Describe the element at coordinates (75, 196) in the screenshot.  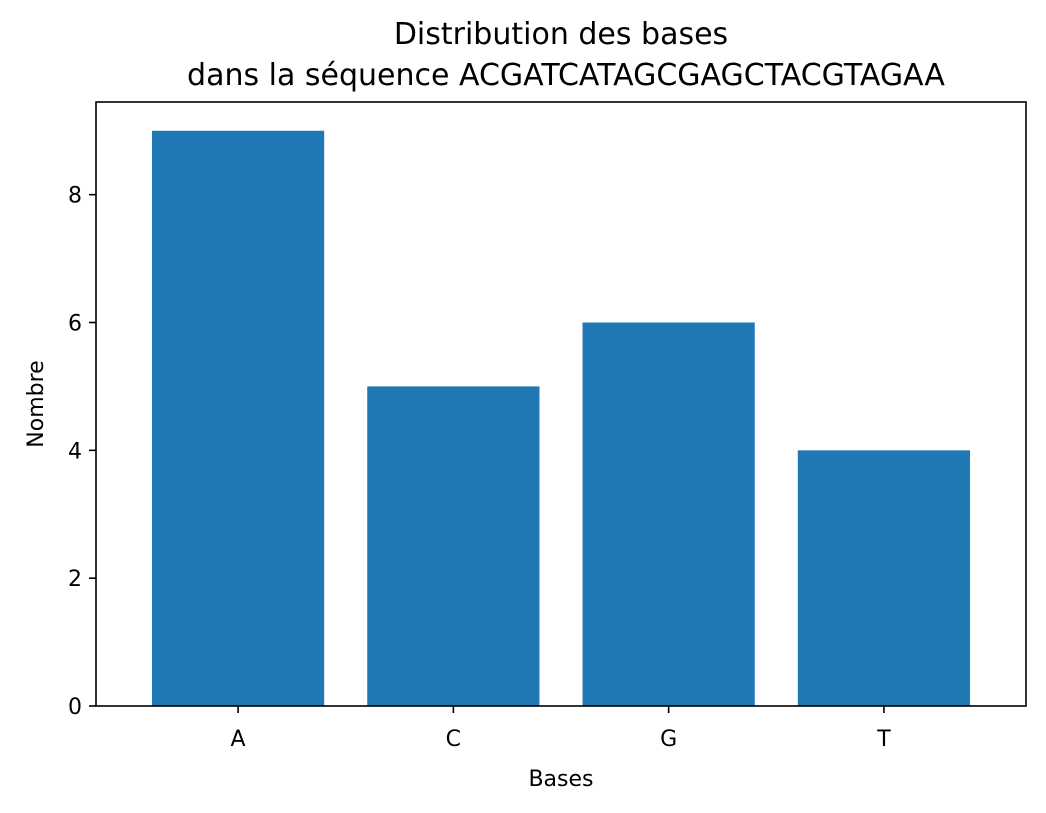
I see `y-tick-label-8: 8` at that location.